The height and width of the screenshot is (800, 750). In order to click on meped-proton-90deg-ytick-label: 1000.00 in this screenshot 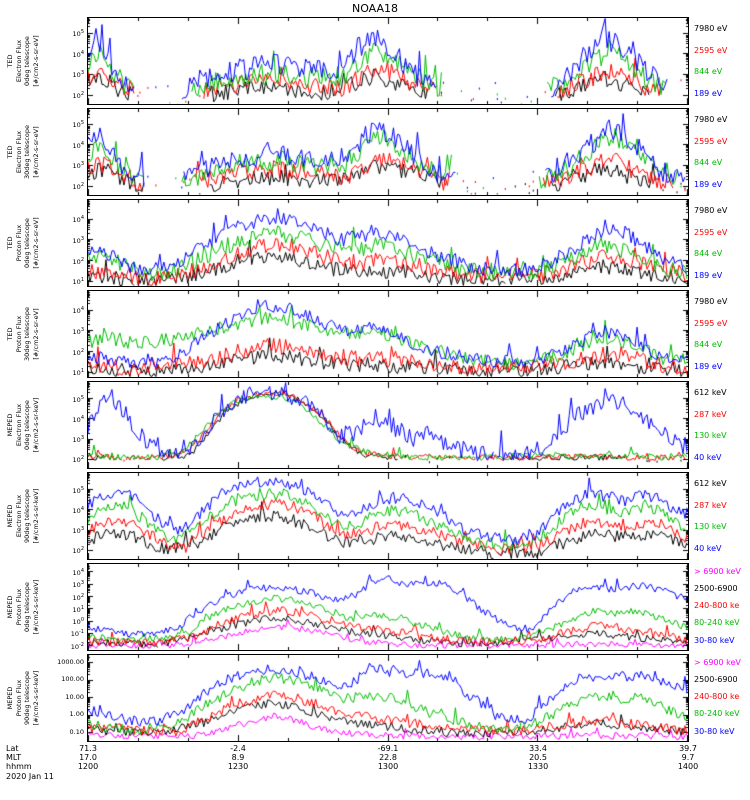, I will do `click(70, 661)`.